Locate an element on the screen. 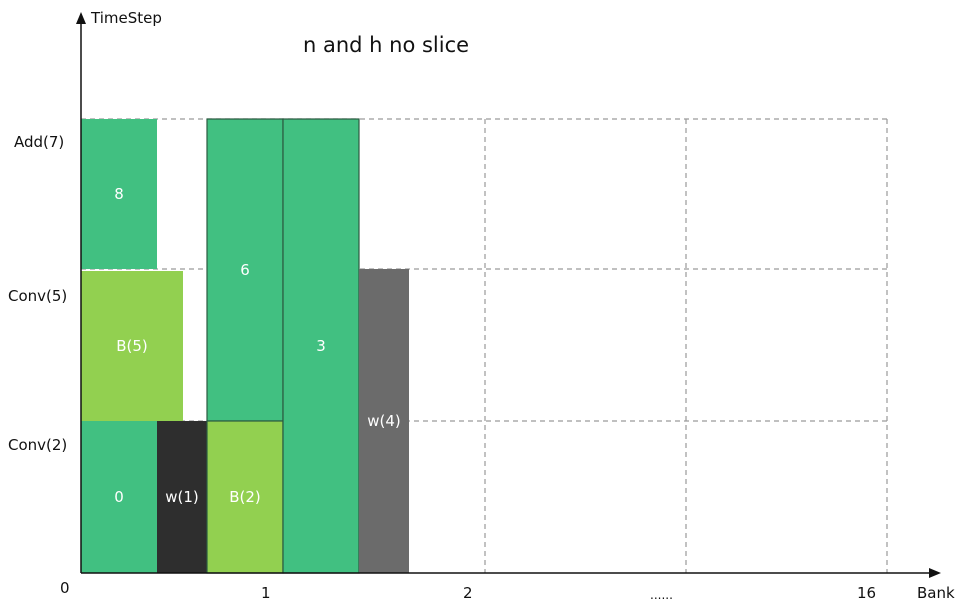 The width and height of the screenshot is (962, 610). y-axis-label: TimeStep is located at coordinates (126, 18).